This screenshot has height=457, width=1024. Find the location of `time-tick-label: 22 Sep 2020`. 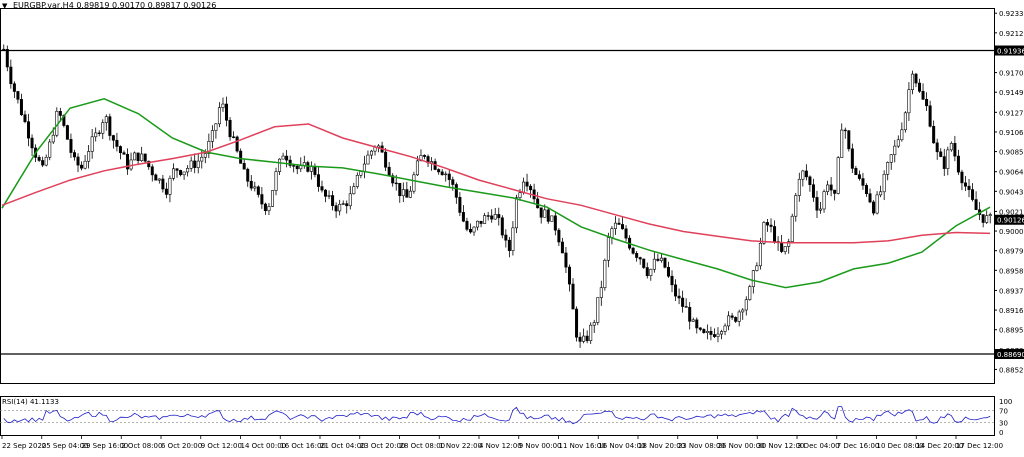

time-tick-label: 22 Sep 2020 is located at coordinates (24, 446).